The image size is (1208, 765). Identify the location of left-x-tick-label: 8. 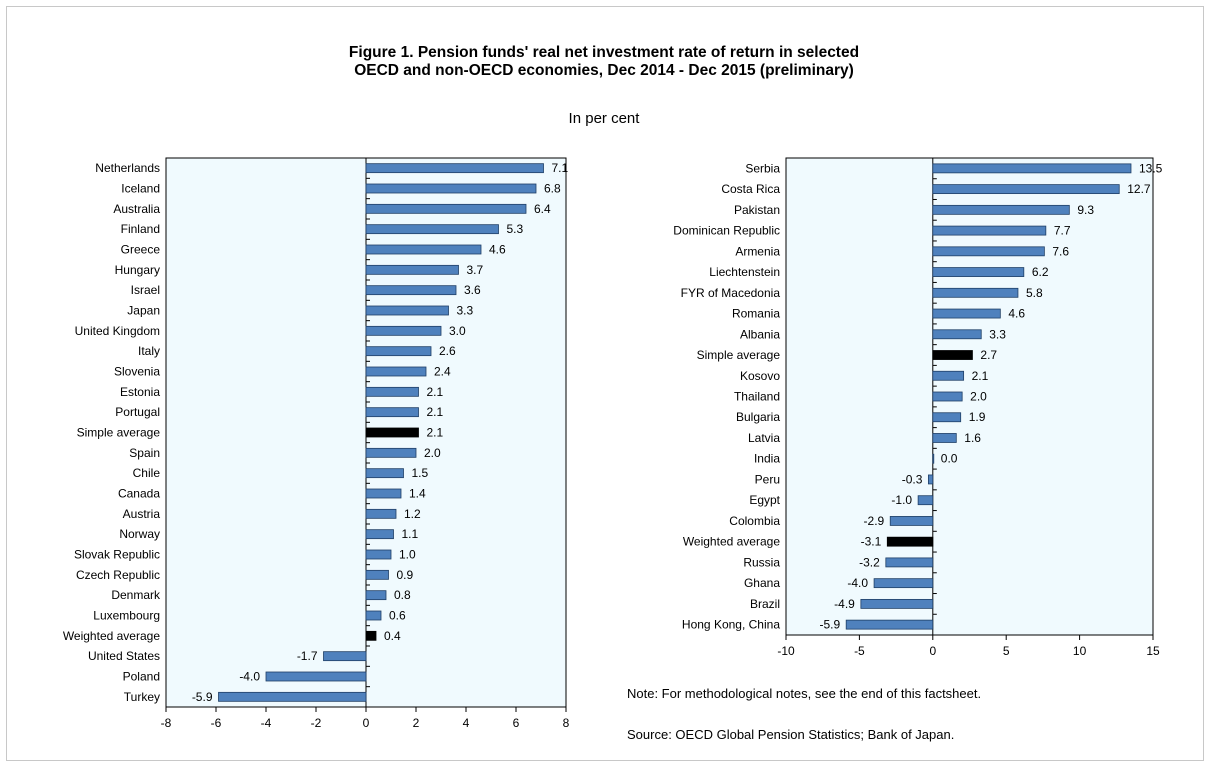
(566, 723).